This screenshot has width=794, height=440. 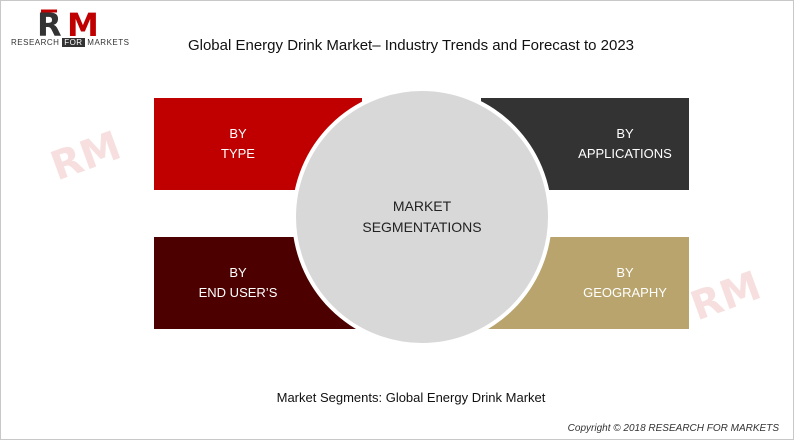 What do you see at coordinates (70, 42) in the screenshot?
I see `logo-tagline: RESEARCH FOR MARKETS` at bounding box center [70, 42].